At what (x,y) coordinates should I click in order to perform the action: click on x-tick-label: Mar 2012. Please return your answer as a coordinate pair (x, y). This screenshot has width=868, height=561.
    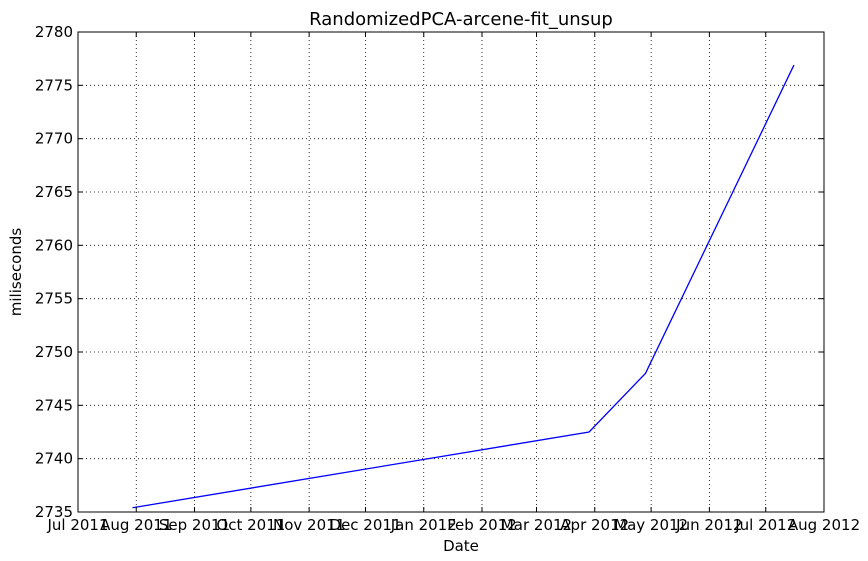
    Looking at the image, I should click on (536, 525).